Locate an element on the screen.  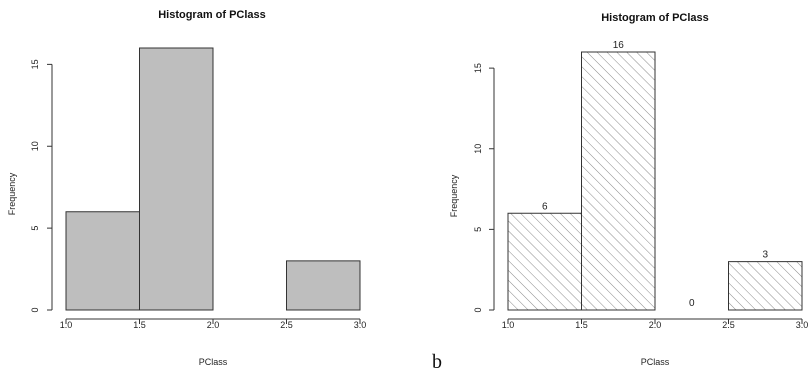
bar-value-label: 0 is located at coordinates (692, 303).